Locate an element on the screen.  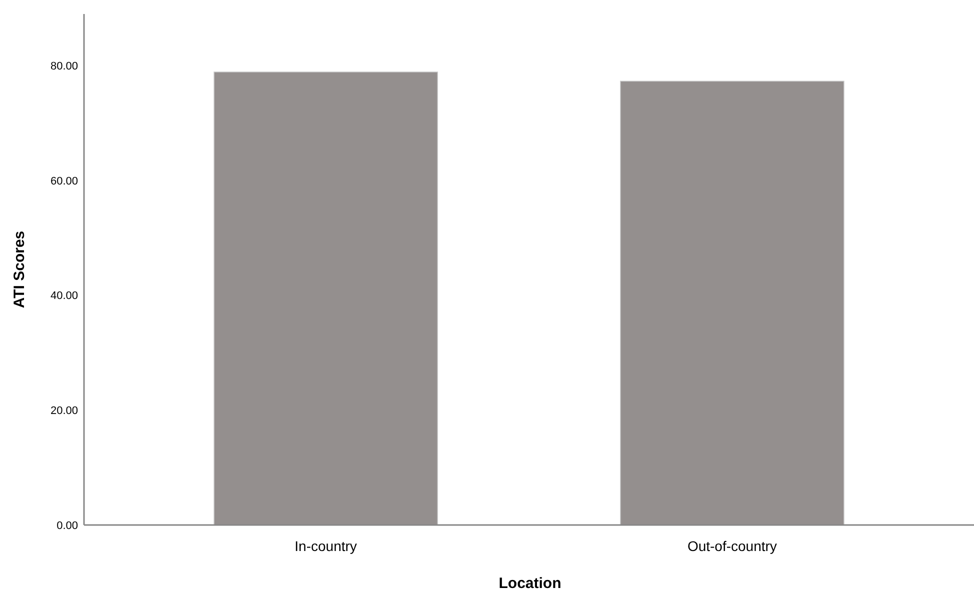
x-tick-label: In-country is located at coordinates (325, 546).